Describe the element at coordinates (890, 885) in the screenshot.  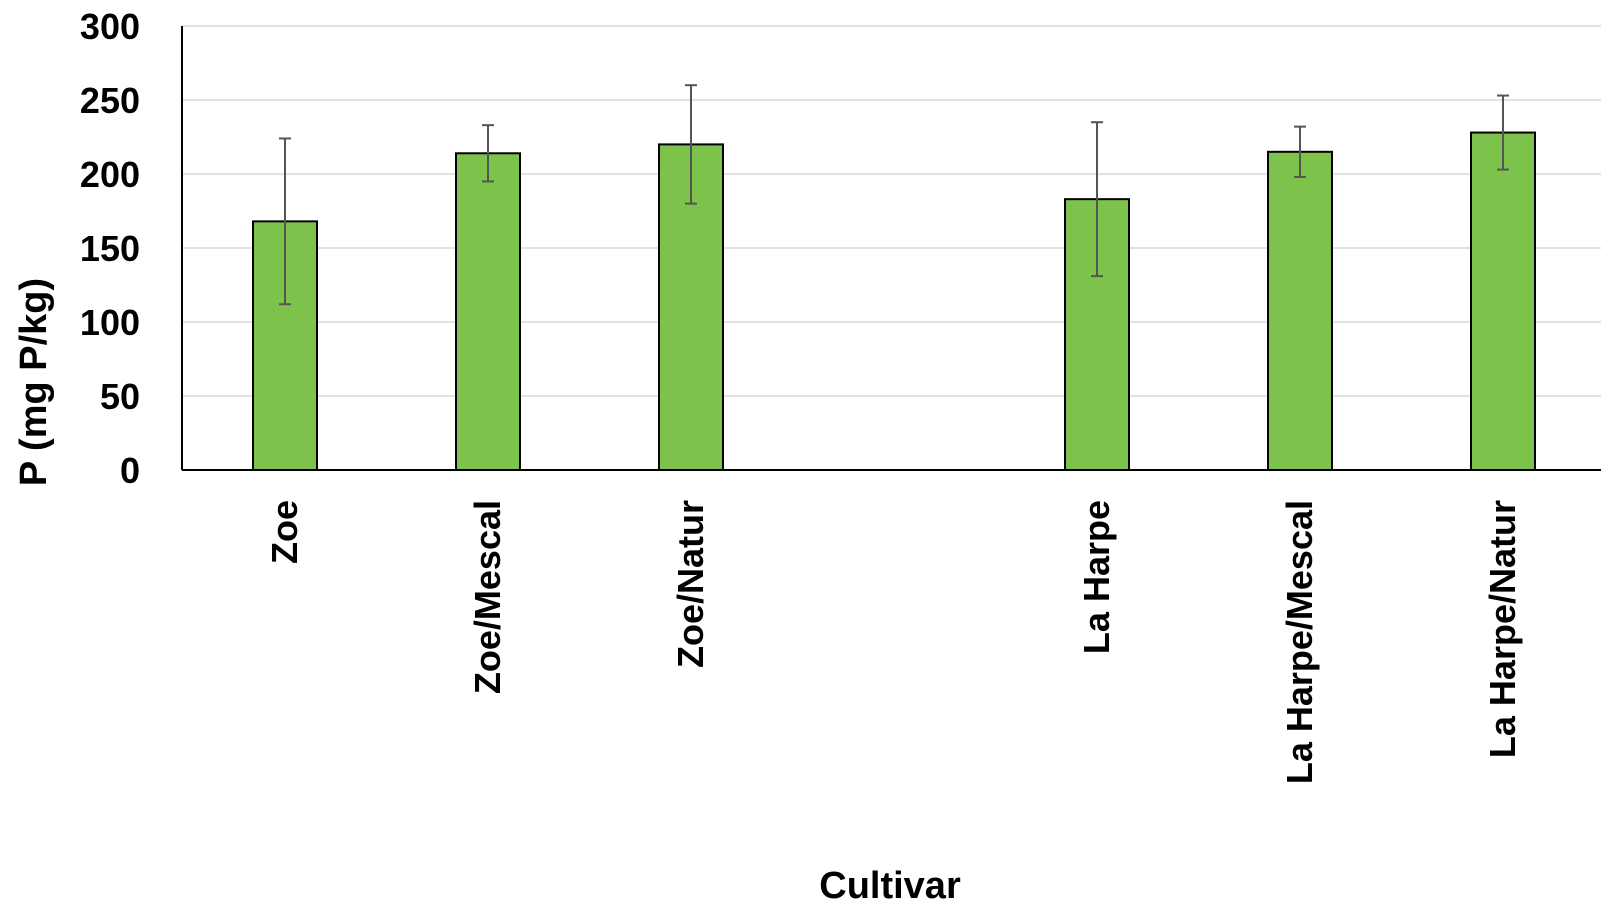
I see `x-axis-title: Cultivar` at that location.